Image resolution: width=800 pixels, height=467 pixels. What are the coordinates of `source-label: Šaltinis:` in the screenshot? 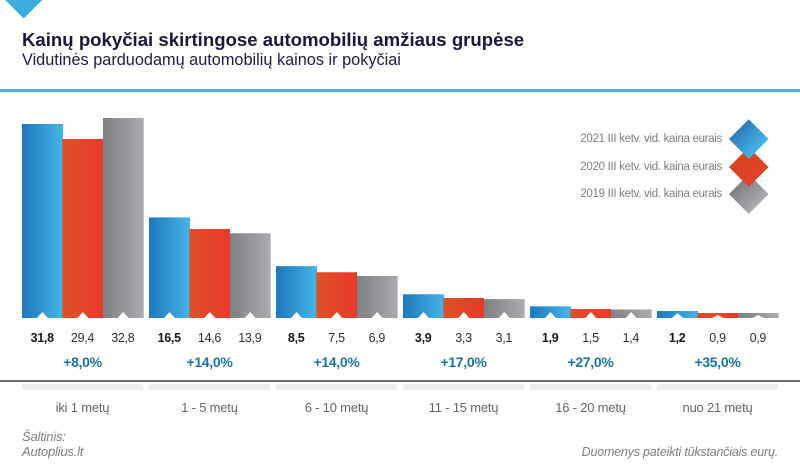 It's located at (44, 436).